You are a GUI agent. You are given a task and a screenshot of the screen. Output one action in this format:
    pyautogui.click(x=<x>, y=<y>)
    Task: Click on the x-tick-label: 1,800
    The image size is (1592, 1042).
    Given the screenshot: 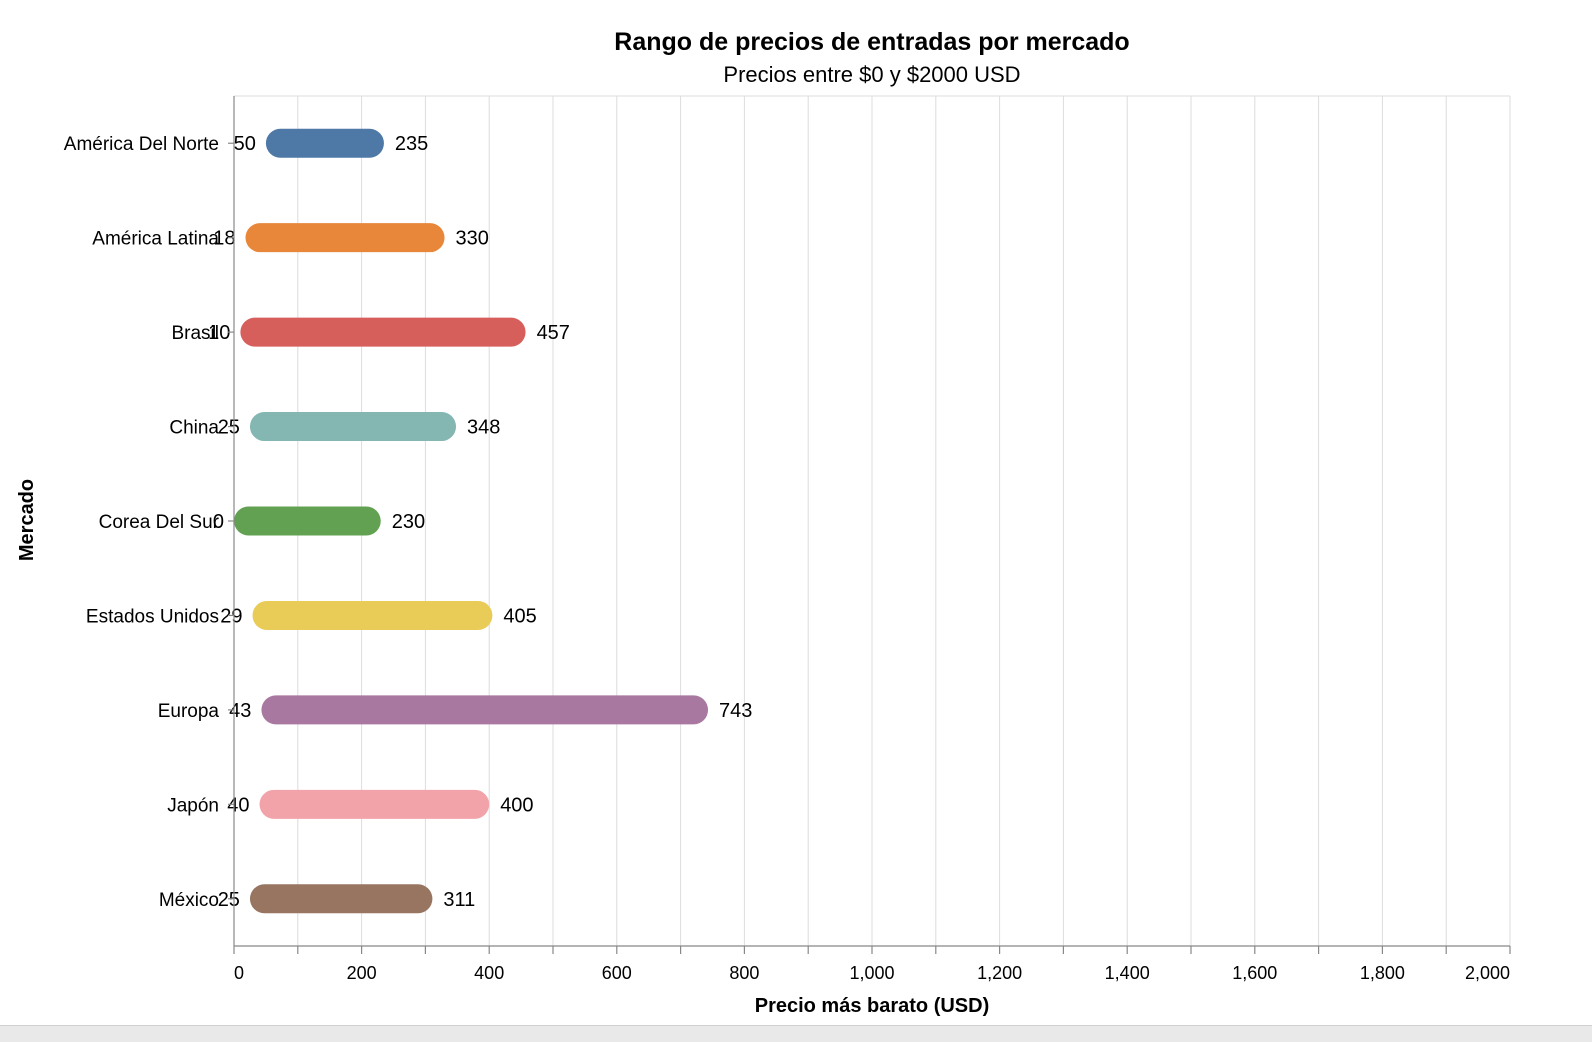 What is the action you would take?
    pyautogui.click(x=1382, y=973)
    